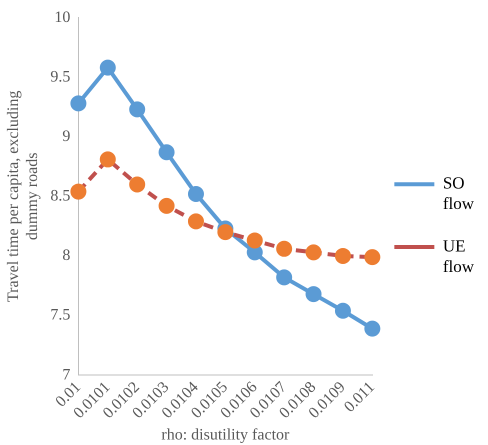  What do you see at coordinates (60, 77) in the screenshot?
I see `y-tick-label: 9.5` at bounding box center [60, 77].